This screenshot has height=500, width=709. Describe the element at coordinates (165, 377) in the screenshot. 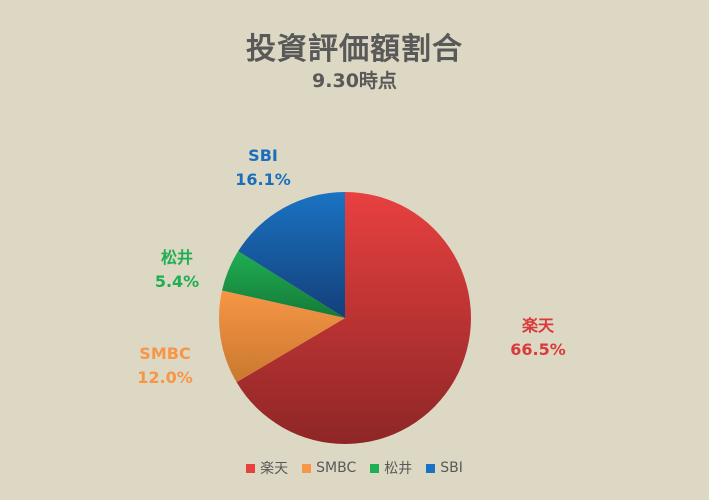

I see `slice-label-value: 12.0%` at that location.